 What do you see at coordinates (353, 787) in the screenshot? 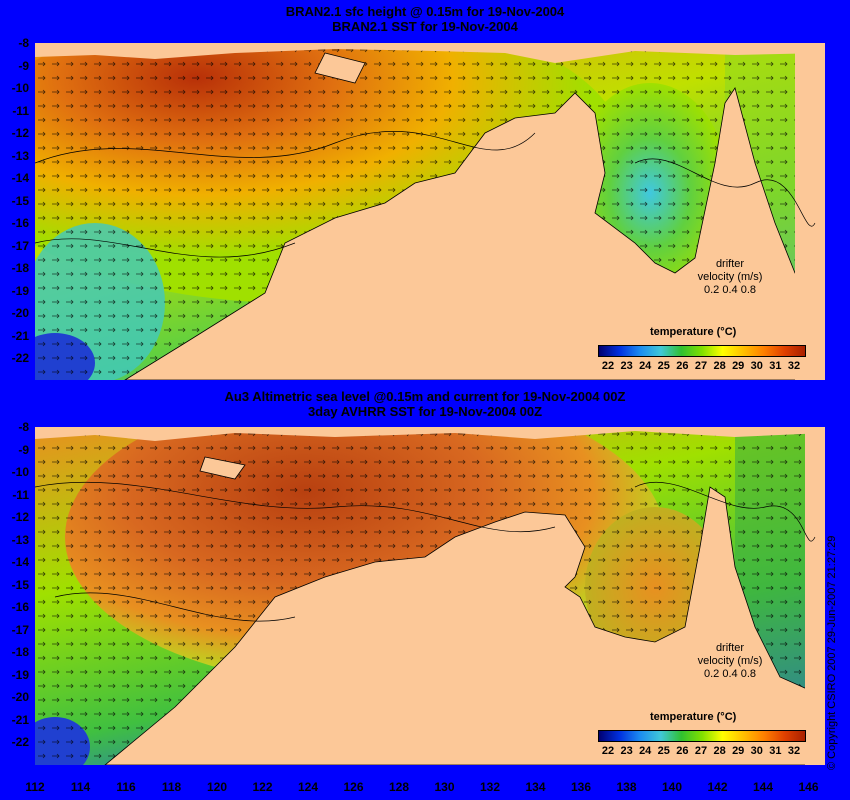
I see `longitude-label: 126` at bounding box center [353, 787].